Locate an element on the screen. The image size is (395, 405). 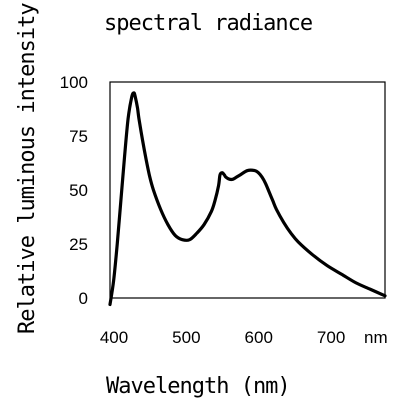
x-tick-labels: 400 500 600 700 is located at coordinates (222, 337).